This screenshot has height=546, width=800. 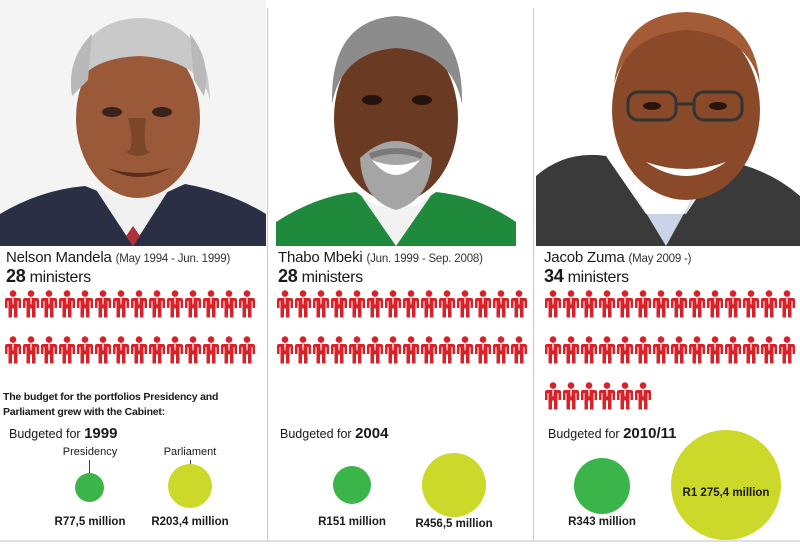 What do you see at coordinates (190, 452) in the screenshot?
I see `legend-label-parliament: Parliament` at bounding box center [190, 452].